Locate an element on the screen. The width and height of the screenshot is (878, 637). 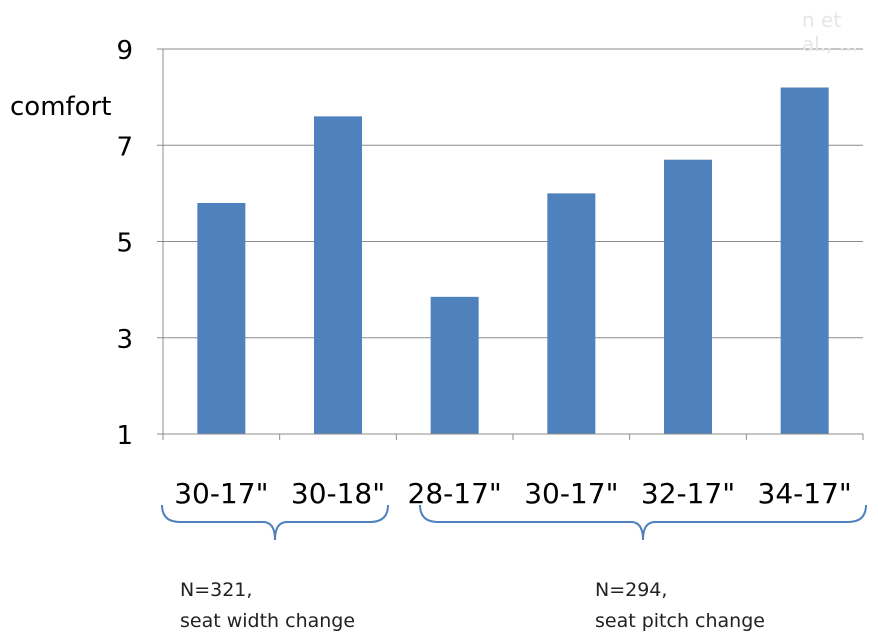
y-tick-label: 3 is located at coordinates (124, 340).